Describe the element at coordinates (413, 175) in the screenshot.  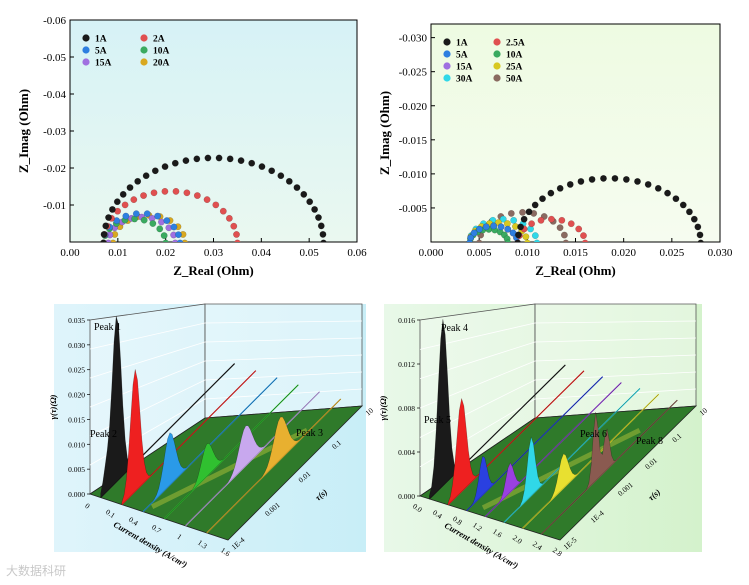
I see `y-tick-label: -0.010` at that location.